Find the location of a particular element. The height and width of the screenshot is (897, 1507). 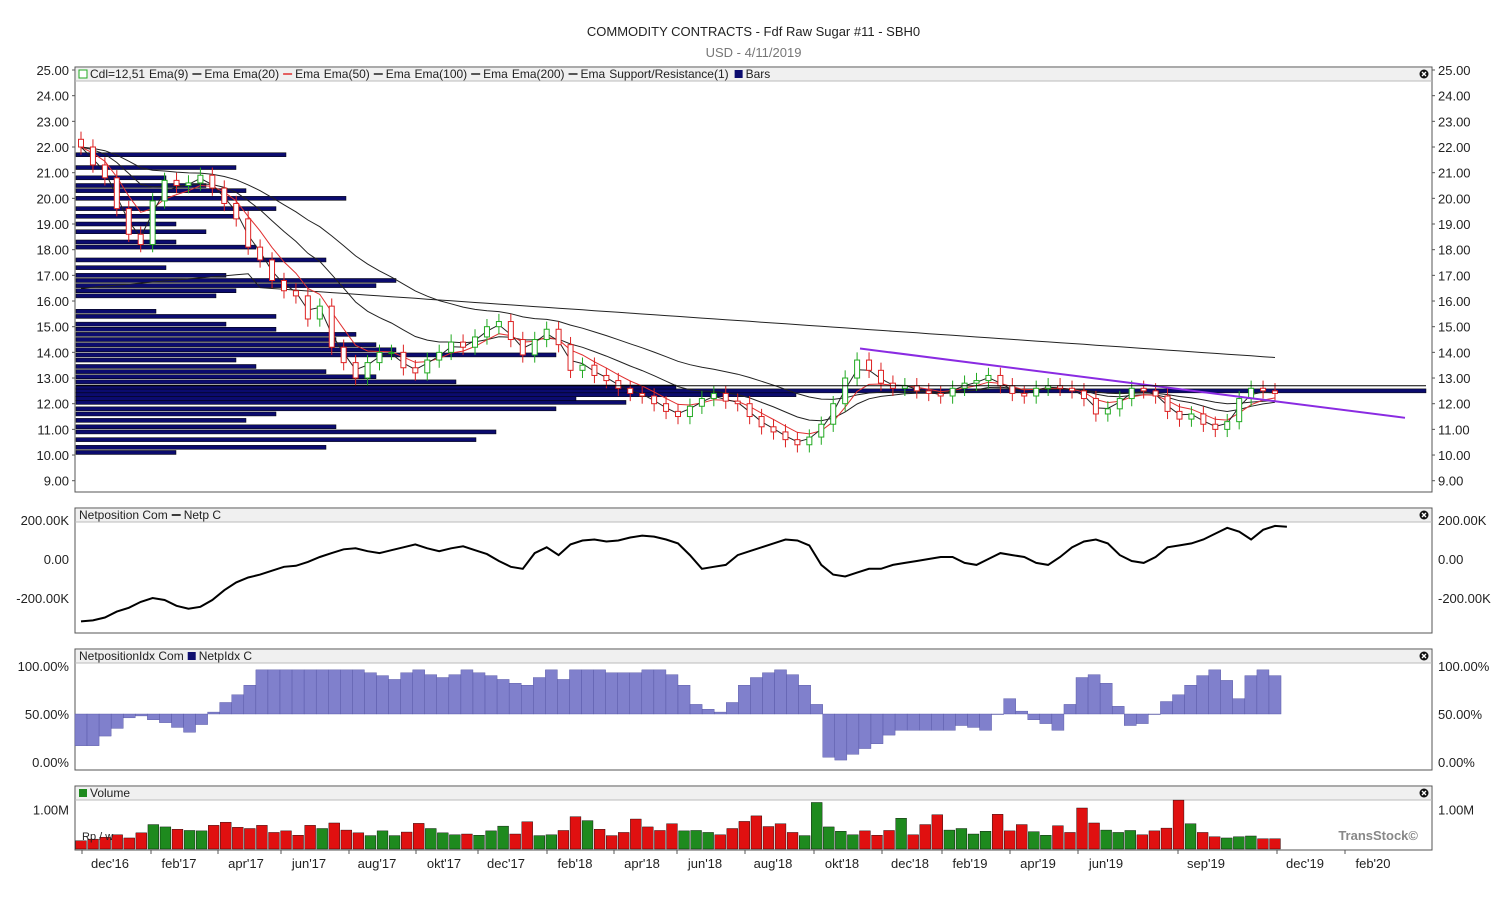

legend-ema200-type: Ema is located at coordinates (593, 74).